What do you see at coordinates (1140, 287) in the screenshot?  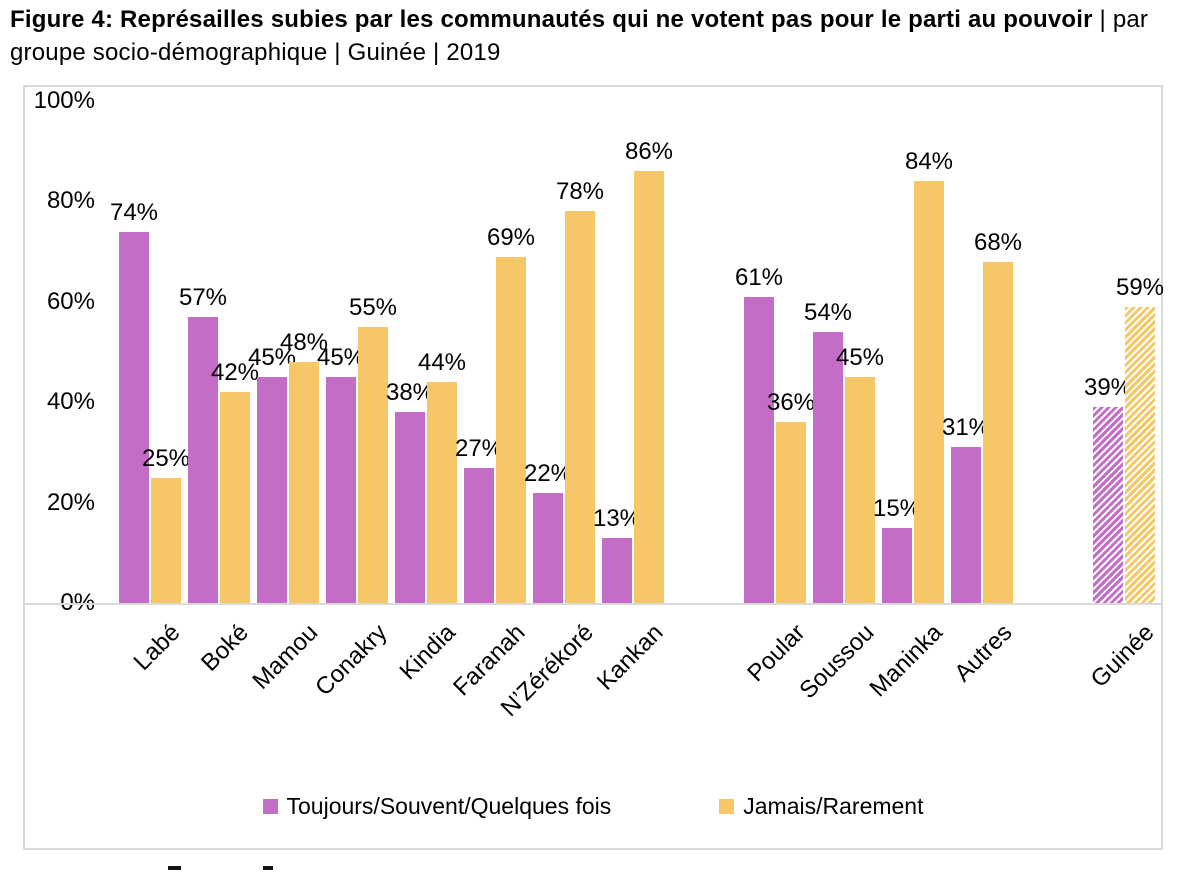 I see `value-label: 59%` at bounding box center [1140, 287].